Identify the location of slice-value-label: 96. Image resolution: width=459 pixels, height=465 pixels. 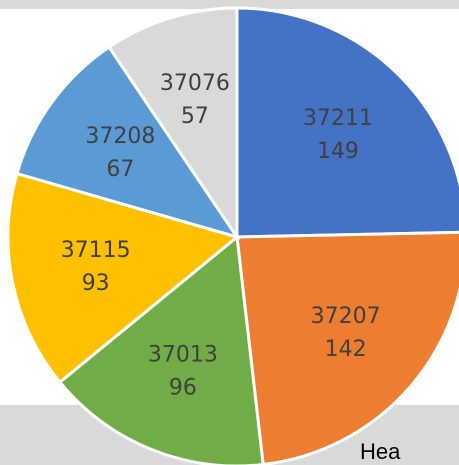
(183, 388).